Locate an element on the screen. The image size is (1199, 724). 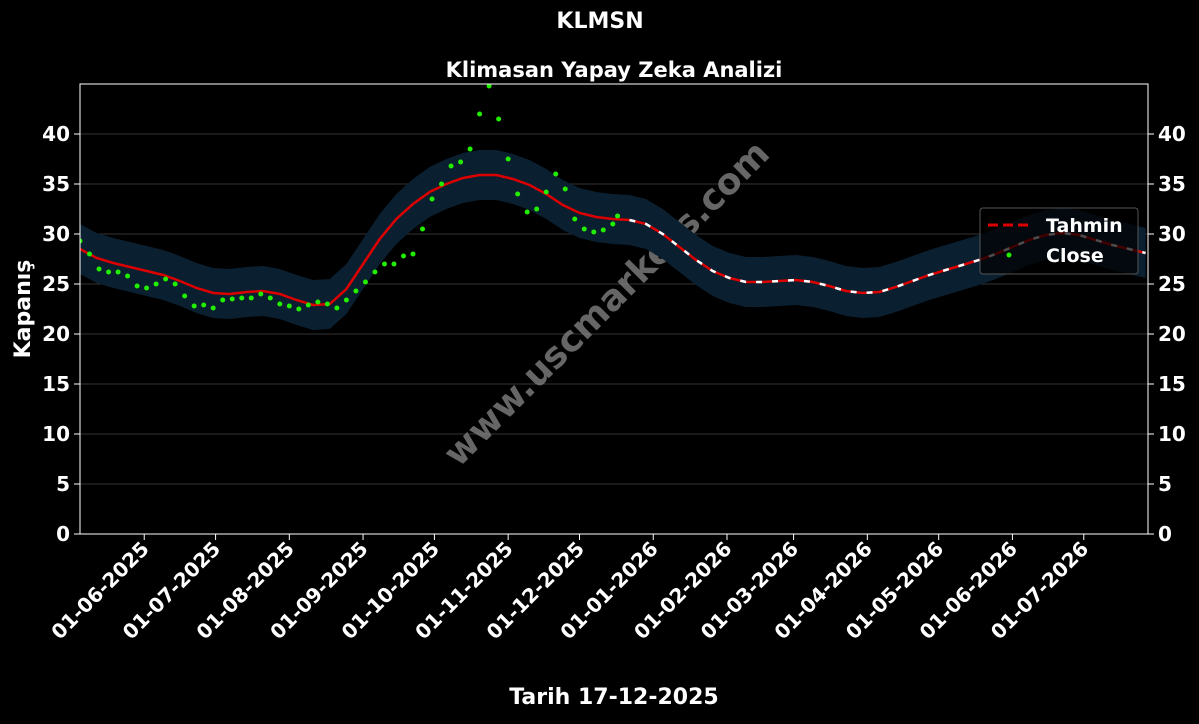
y2-tick-label: 15 is located at coordinates (1172, 384).